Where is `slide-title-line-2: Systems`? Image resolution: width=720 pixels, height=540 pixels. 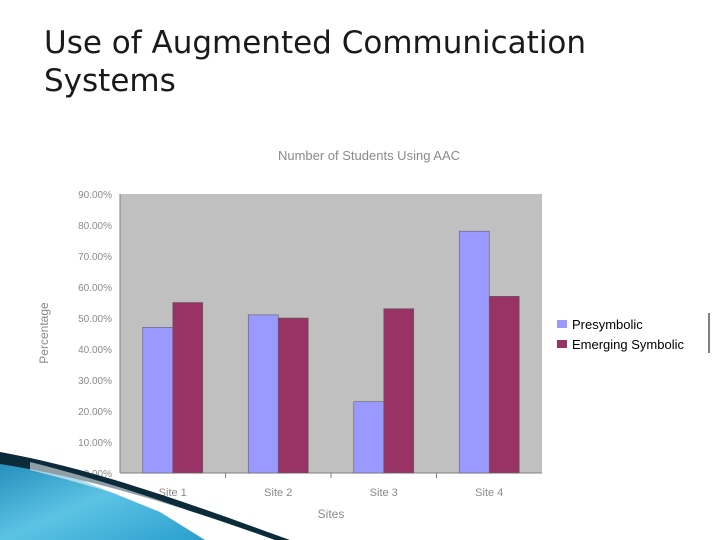
slide-title-line-2: Systems is located at coordinates (110, 81).